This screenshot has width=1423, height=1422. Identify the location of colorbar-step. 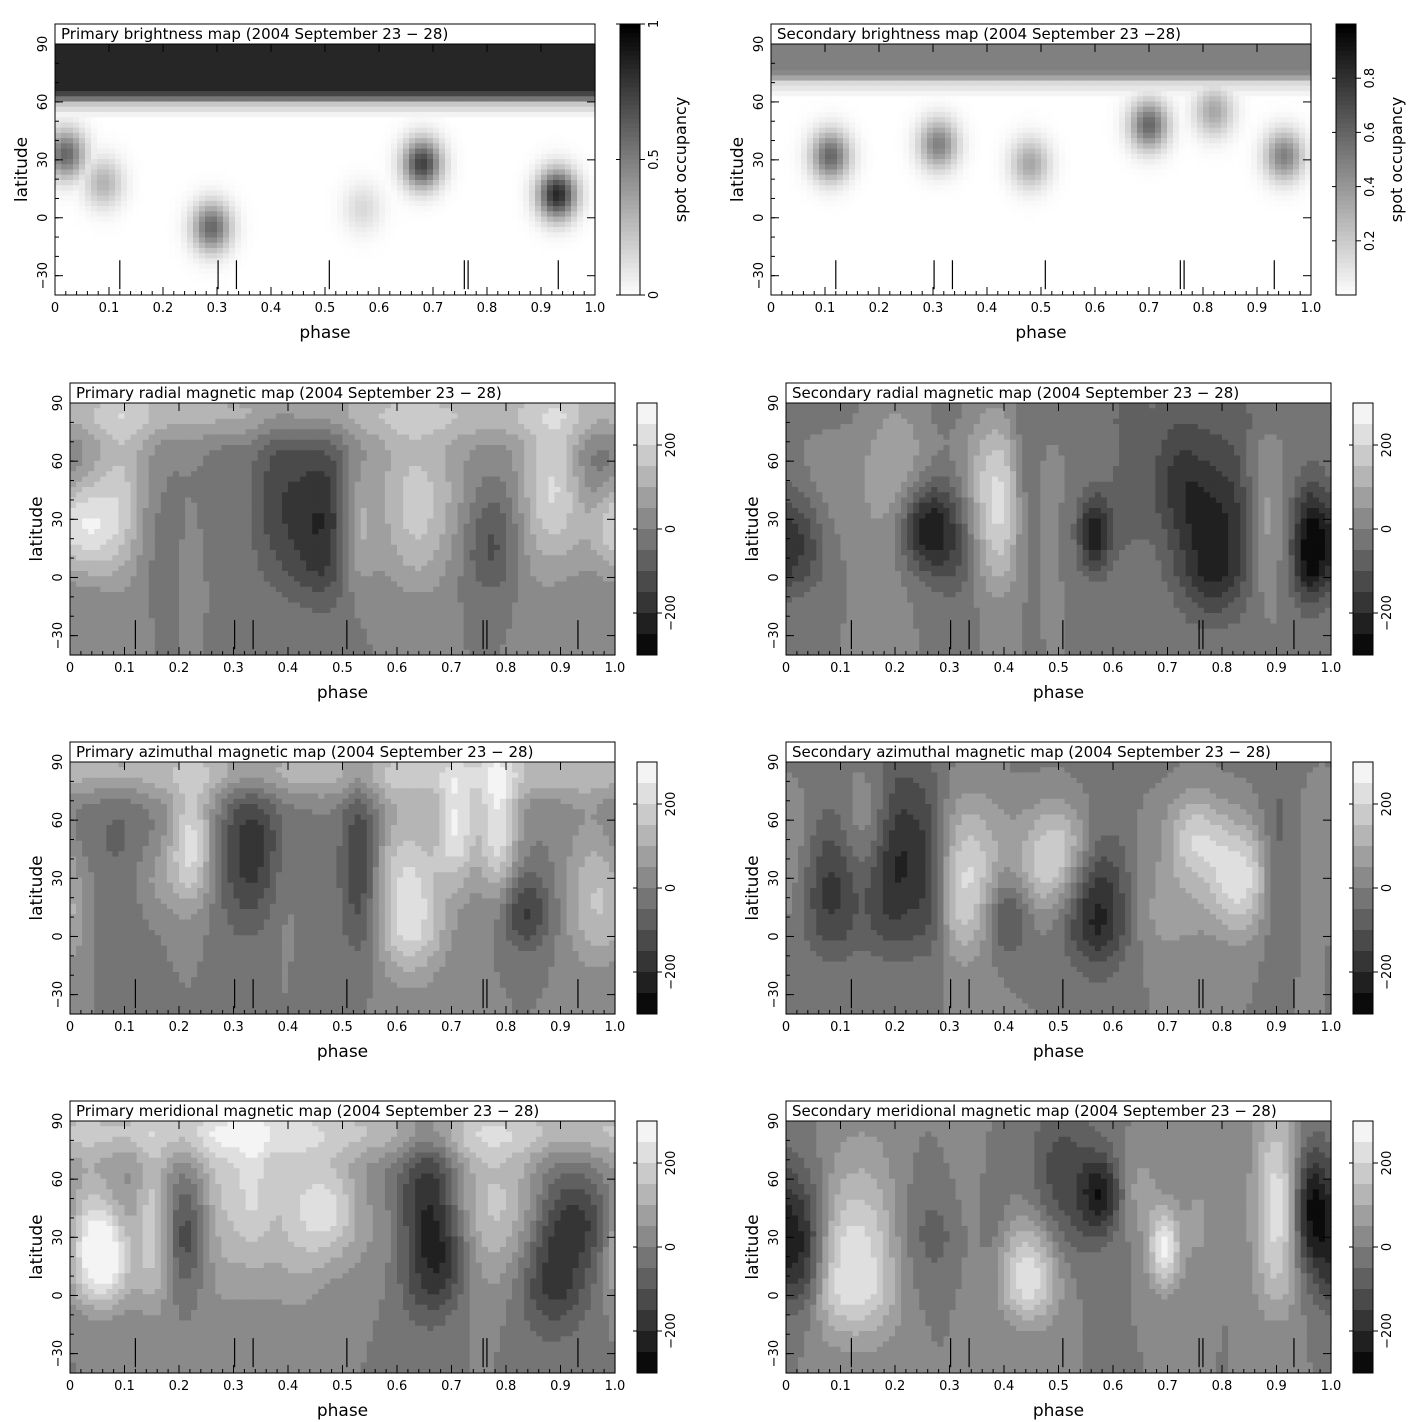
(630, 171).